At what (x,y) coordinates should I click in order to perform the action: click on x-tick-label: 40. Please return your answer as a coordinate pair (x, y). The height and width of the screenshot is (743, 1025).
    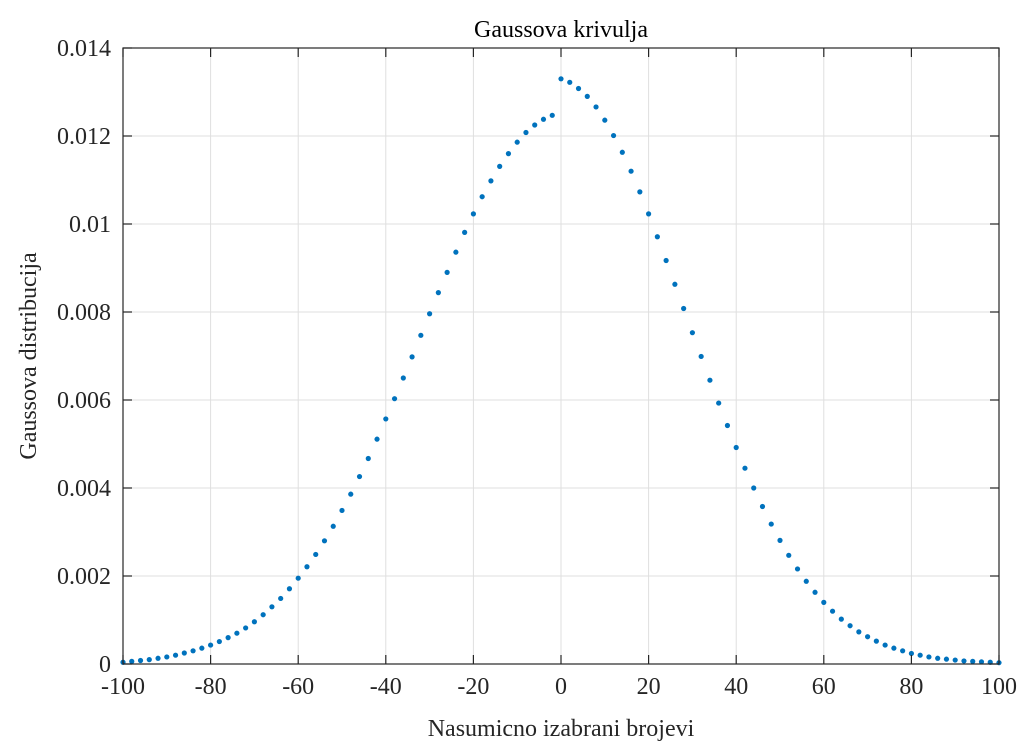
    Looking at the image, I should click on (736, 687).